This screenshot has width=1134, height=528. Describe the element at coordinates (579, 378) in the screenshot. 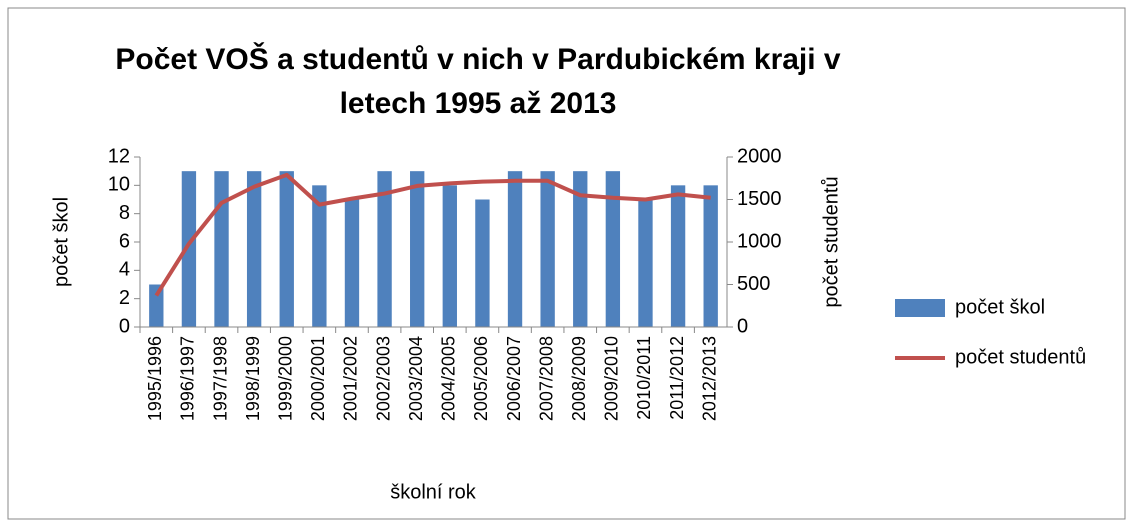

I see `x-tick-label: 2008/2009` at that location.